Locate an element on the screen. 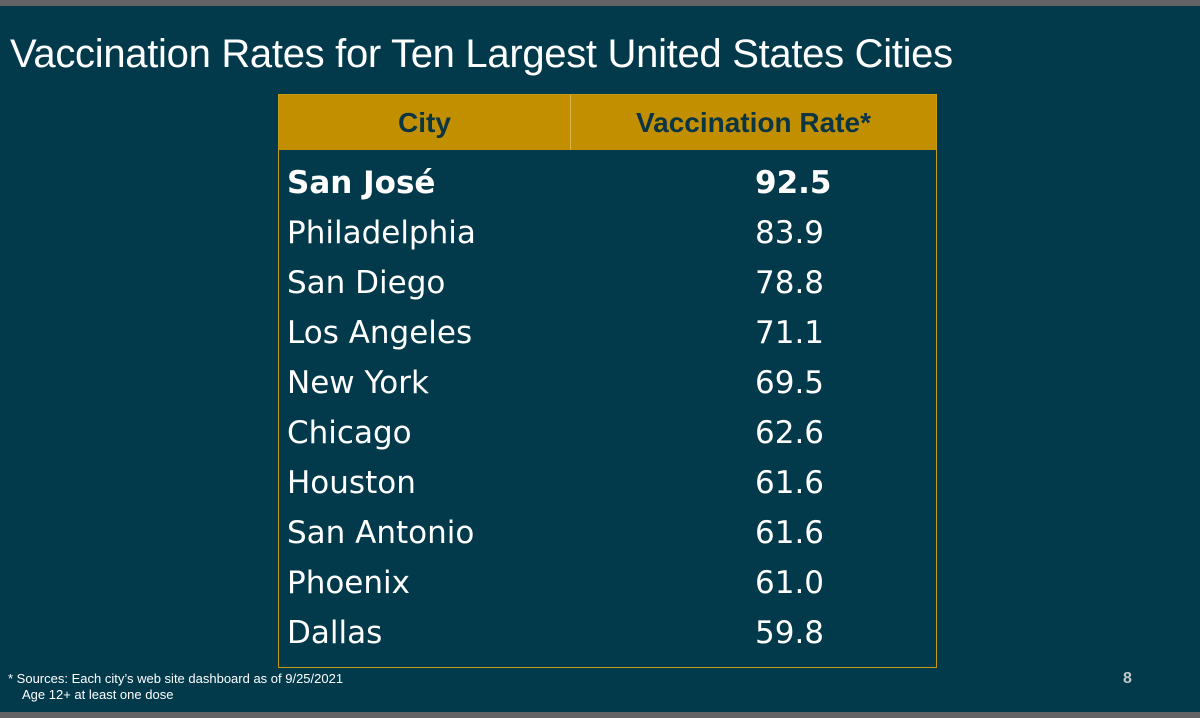 Image resolution: width=1200 pixels, height=718 pixels. cell-city: San Antonio is located at coordinates (381, 533).